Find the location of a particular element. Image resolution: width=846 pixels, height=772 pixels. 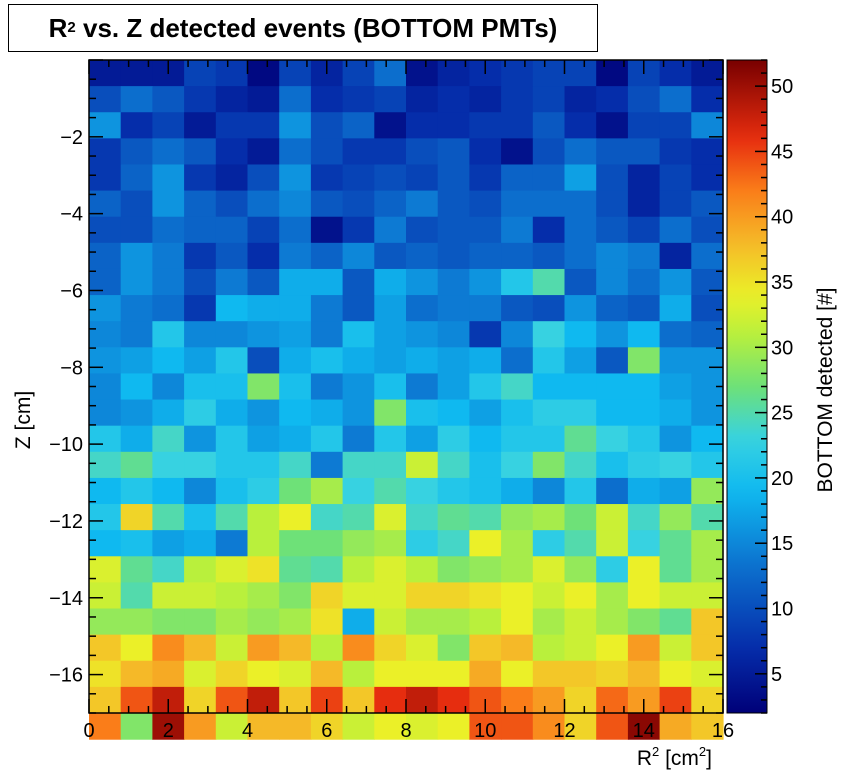

z-tick-label: 40 is located at coordinates (782, 218).